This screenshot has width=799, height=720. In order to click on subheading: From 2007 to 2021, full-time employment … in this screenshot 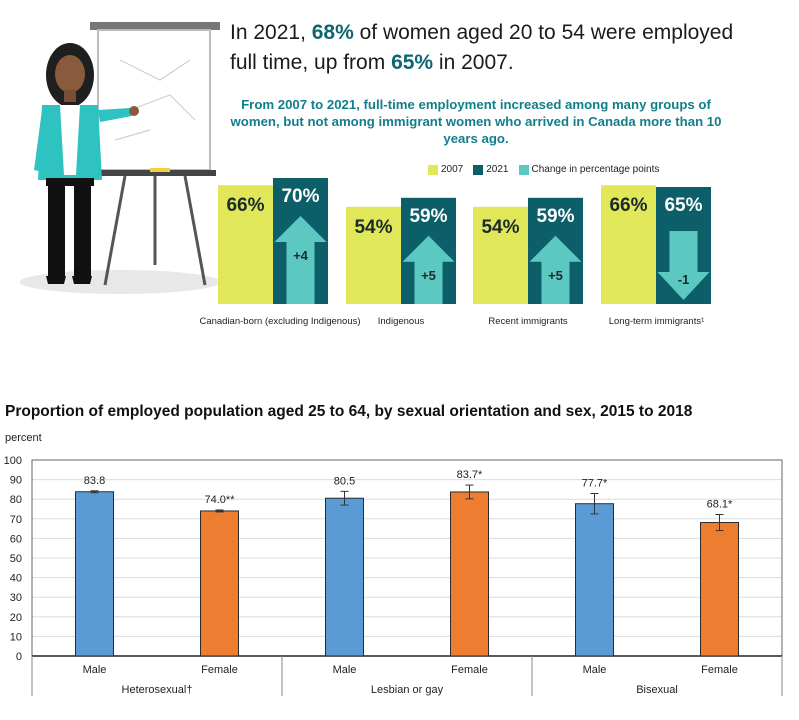, I will do `click(476, 121)`.